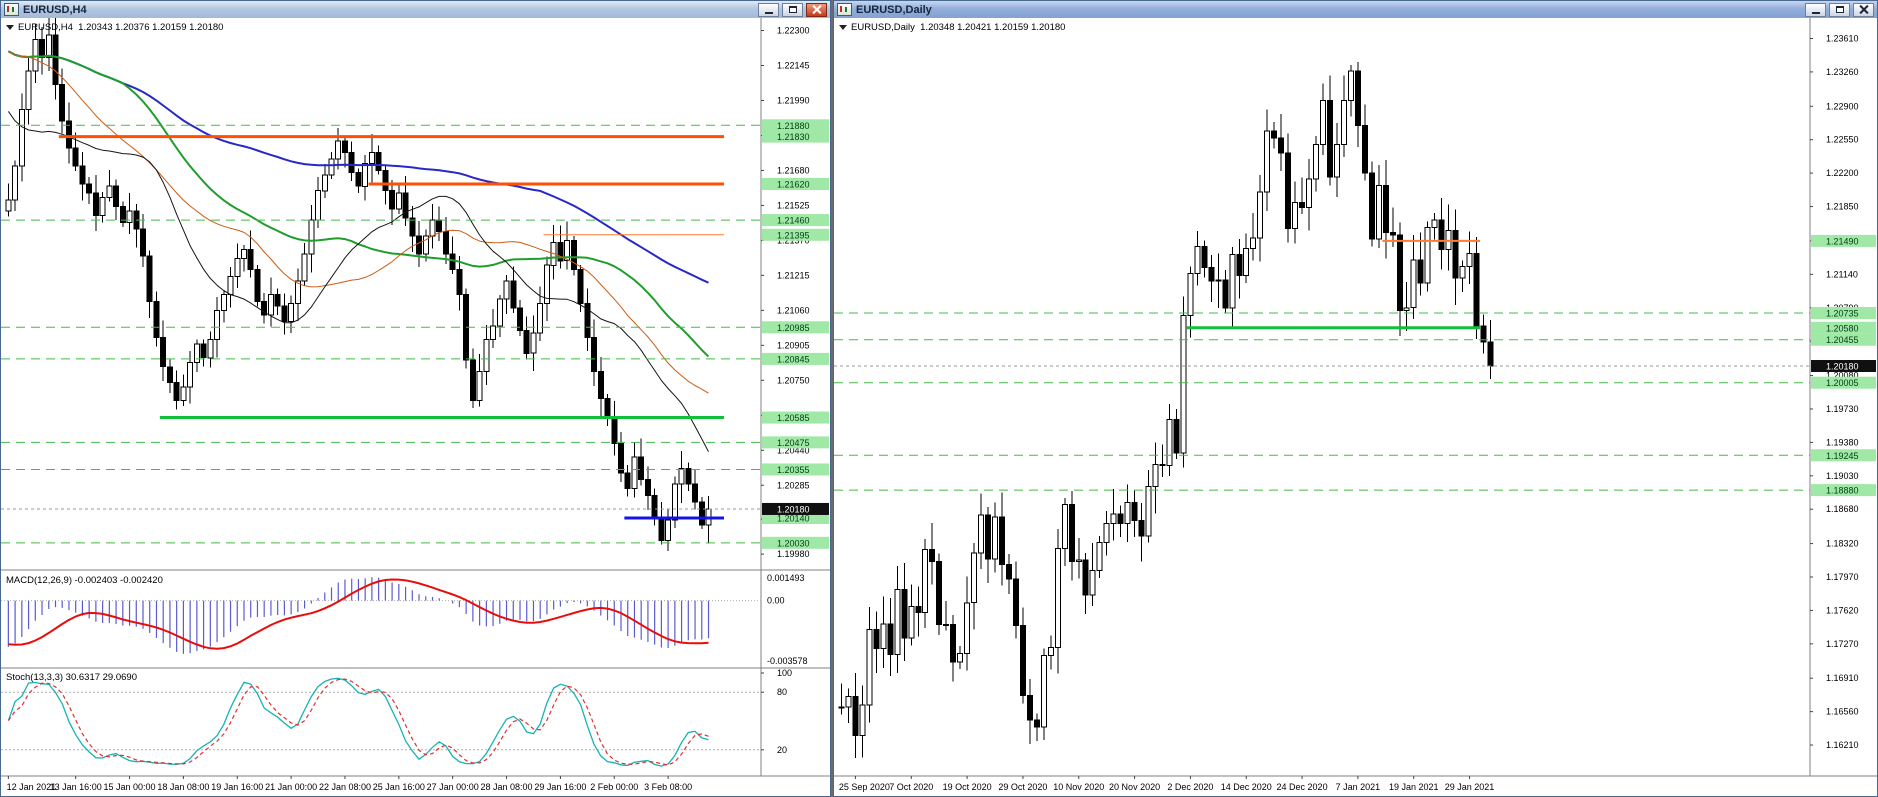 This screenshot has width=1878, height=797. What do you see at coordinates (793, 380) in the screenshot?
I see `svg-text: 1.20750` at bounding box center [793, 380].